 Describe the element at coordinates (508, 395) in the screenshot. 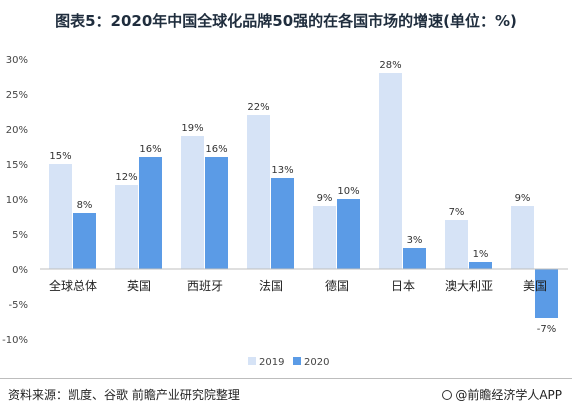

I see `brand-credit-text: @前瞻经济学人APP` at that location.